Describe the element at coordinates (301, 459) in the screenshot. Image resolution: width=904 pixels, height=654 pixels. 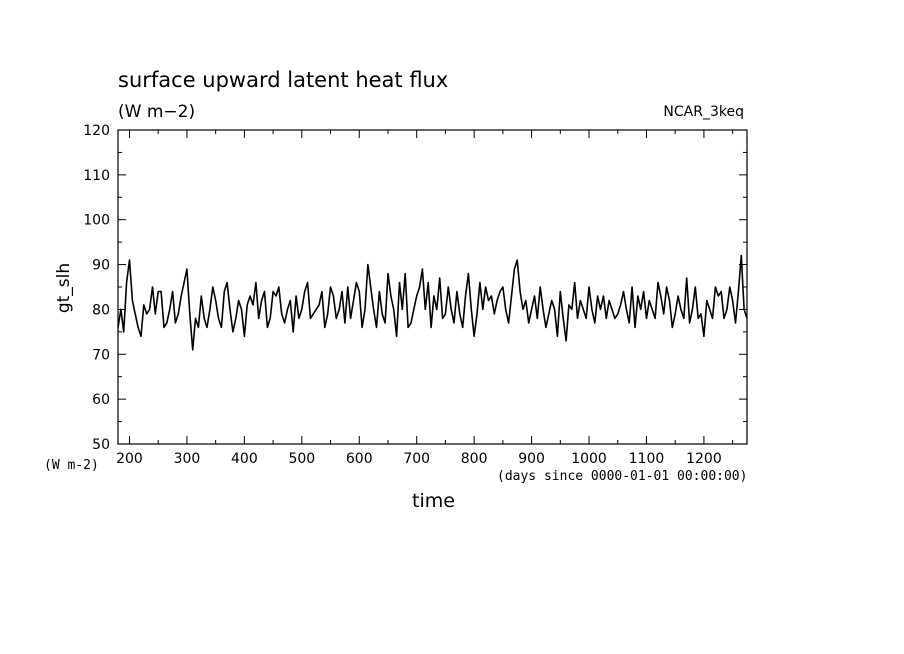
I see `x-tick-label: 500` at that location.